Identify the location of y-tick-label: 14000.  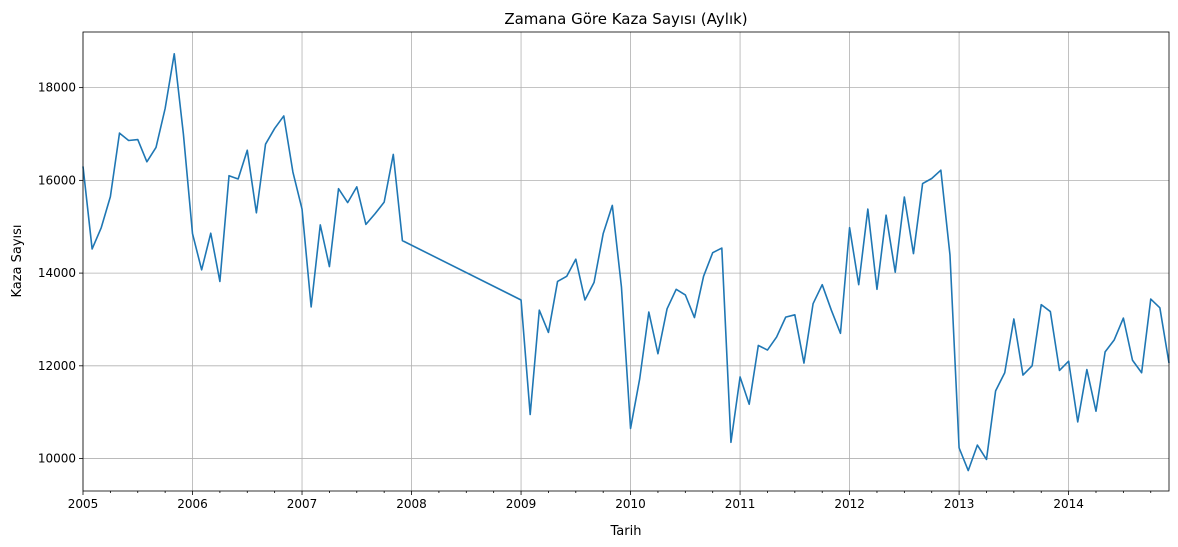
(57, 273).